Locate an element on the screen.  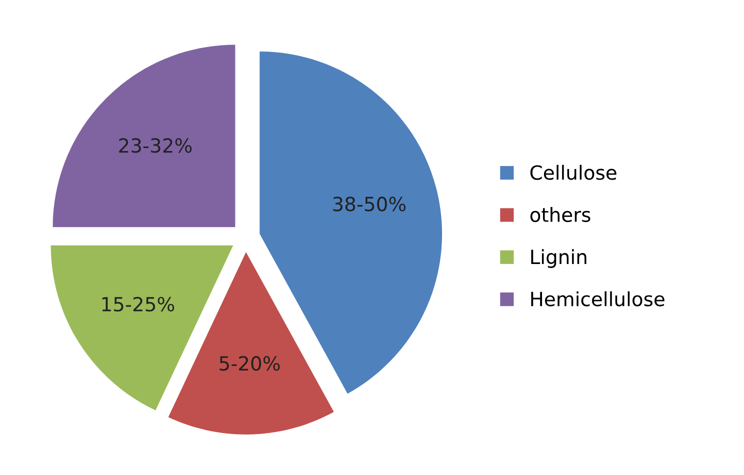
text: 38-50% is located at coordinates (369, 204).